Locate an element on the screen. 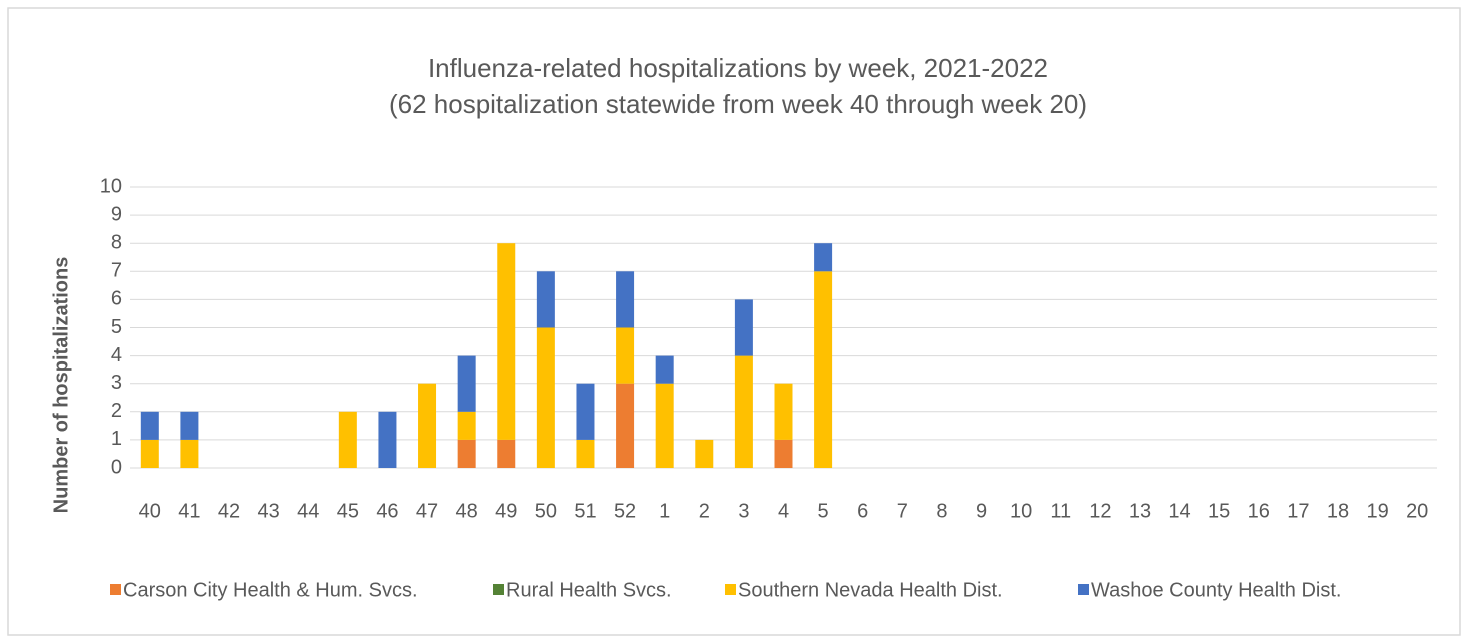 The image size is (1469, 642). x-tick-label: 20 is located at coordinates (1417, 511).